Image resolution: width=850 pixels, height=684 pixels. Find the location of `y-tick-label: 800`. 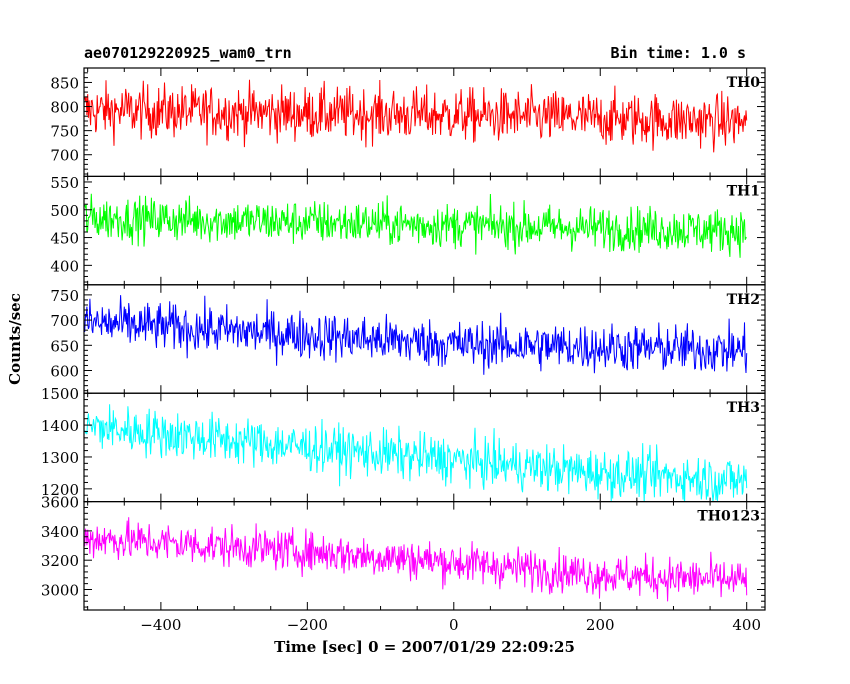

y-tick-label: 800 is located at coordinates (64, 108).